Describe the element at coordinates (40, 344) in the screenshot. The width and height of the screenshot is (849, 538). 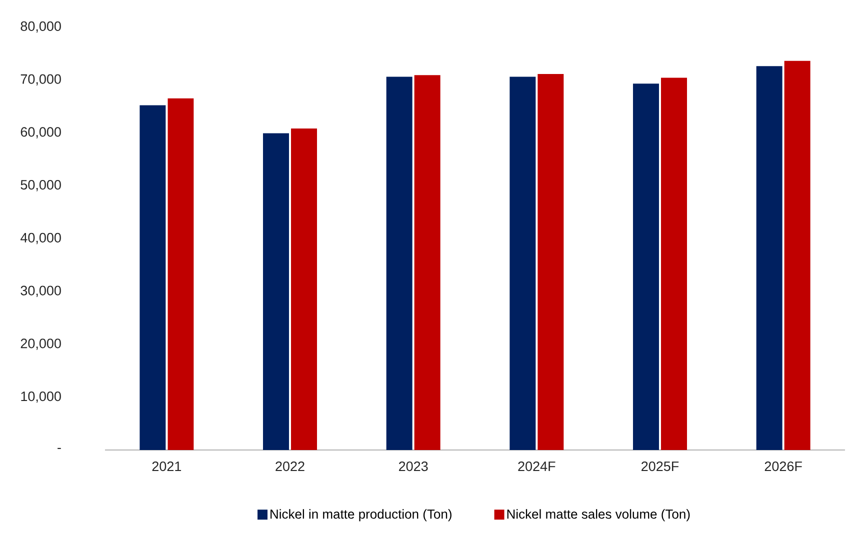
I see `y-tick-label: 20,000` at that location.